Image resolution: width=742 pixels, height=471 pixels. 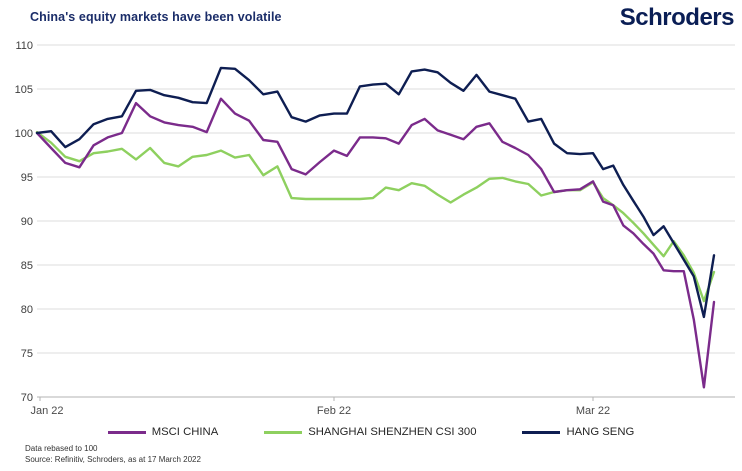 I want to click on y-tick-label-80: 80, so click(x=27, y=310).